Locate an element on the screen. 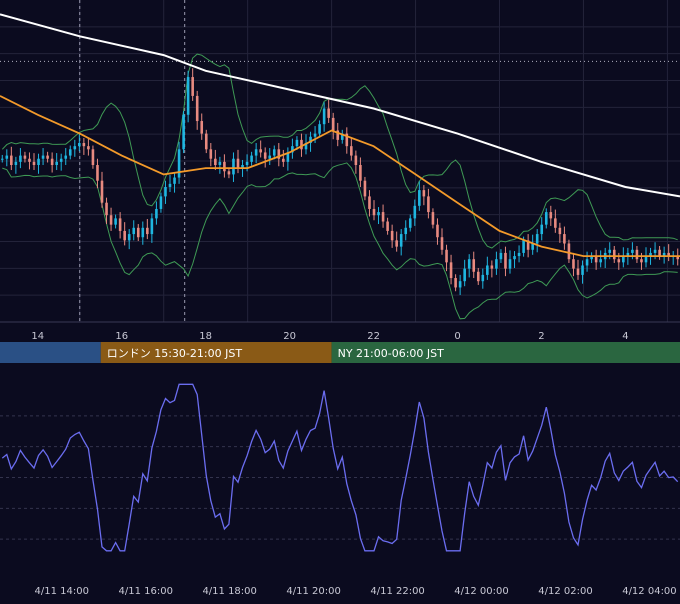 The image size is (680, 604). main-x-tick-label: 0 is located at coordinates (457, 336).